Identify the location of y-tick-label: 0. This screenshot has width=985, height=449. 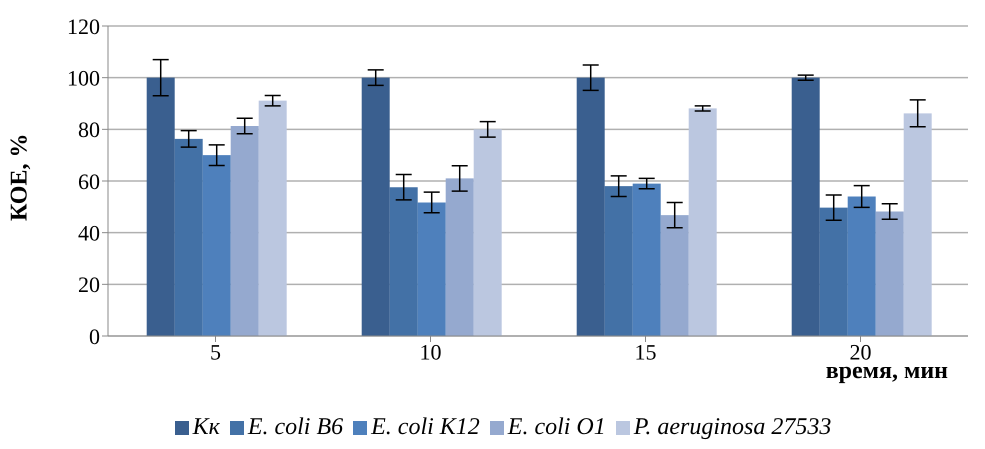
(94, 336).